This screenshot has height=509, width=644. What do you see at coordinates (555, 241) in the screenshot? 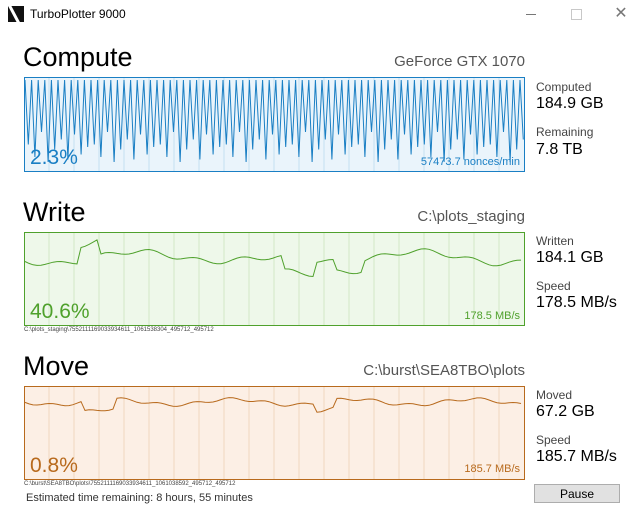
I see `write-stat-label-written: Written` at bounding box center [555, 241].